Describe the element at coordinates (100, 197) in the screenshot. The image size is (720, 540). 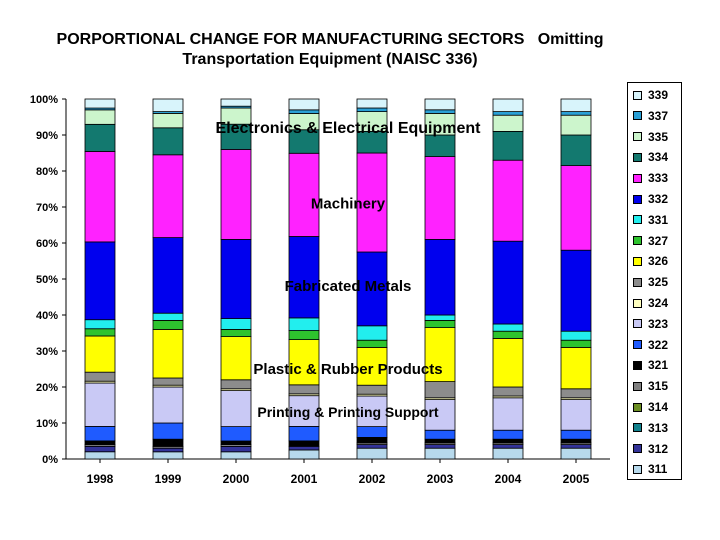
I see `bar-segment-333-1998` at that location.